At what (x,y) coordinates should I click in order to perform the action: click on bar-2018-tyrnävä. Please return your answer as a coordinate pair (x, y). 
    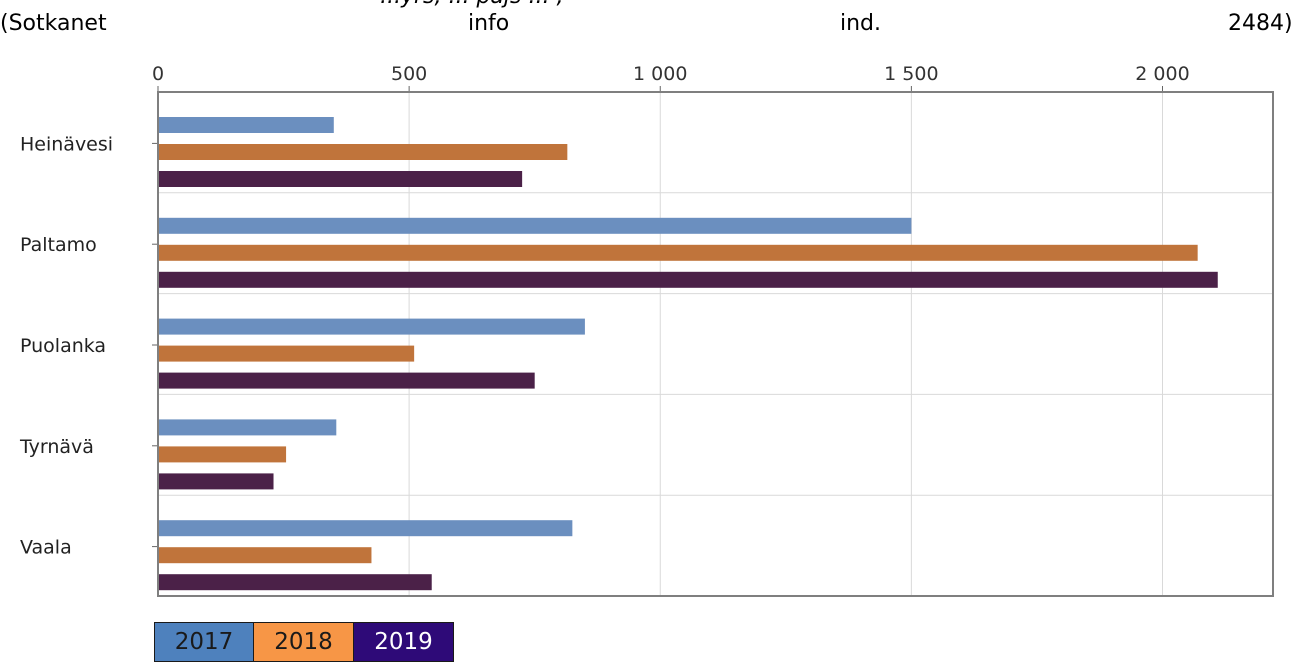
    Looking at the image, I should click on (223, 454).